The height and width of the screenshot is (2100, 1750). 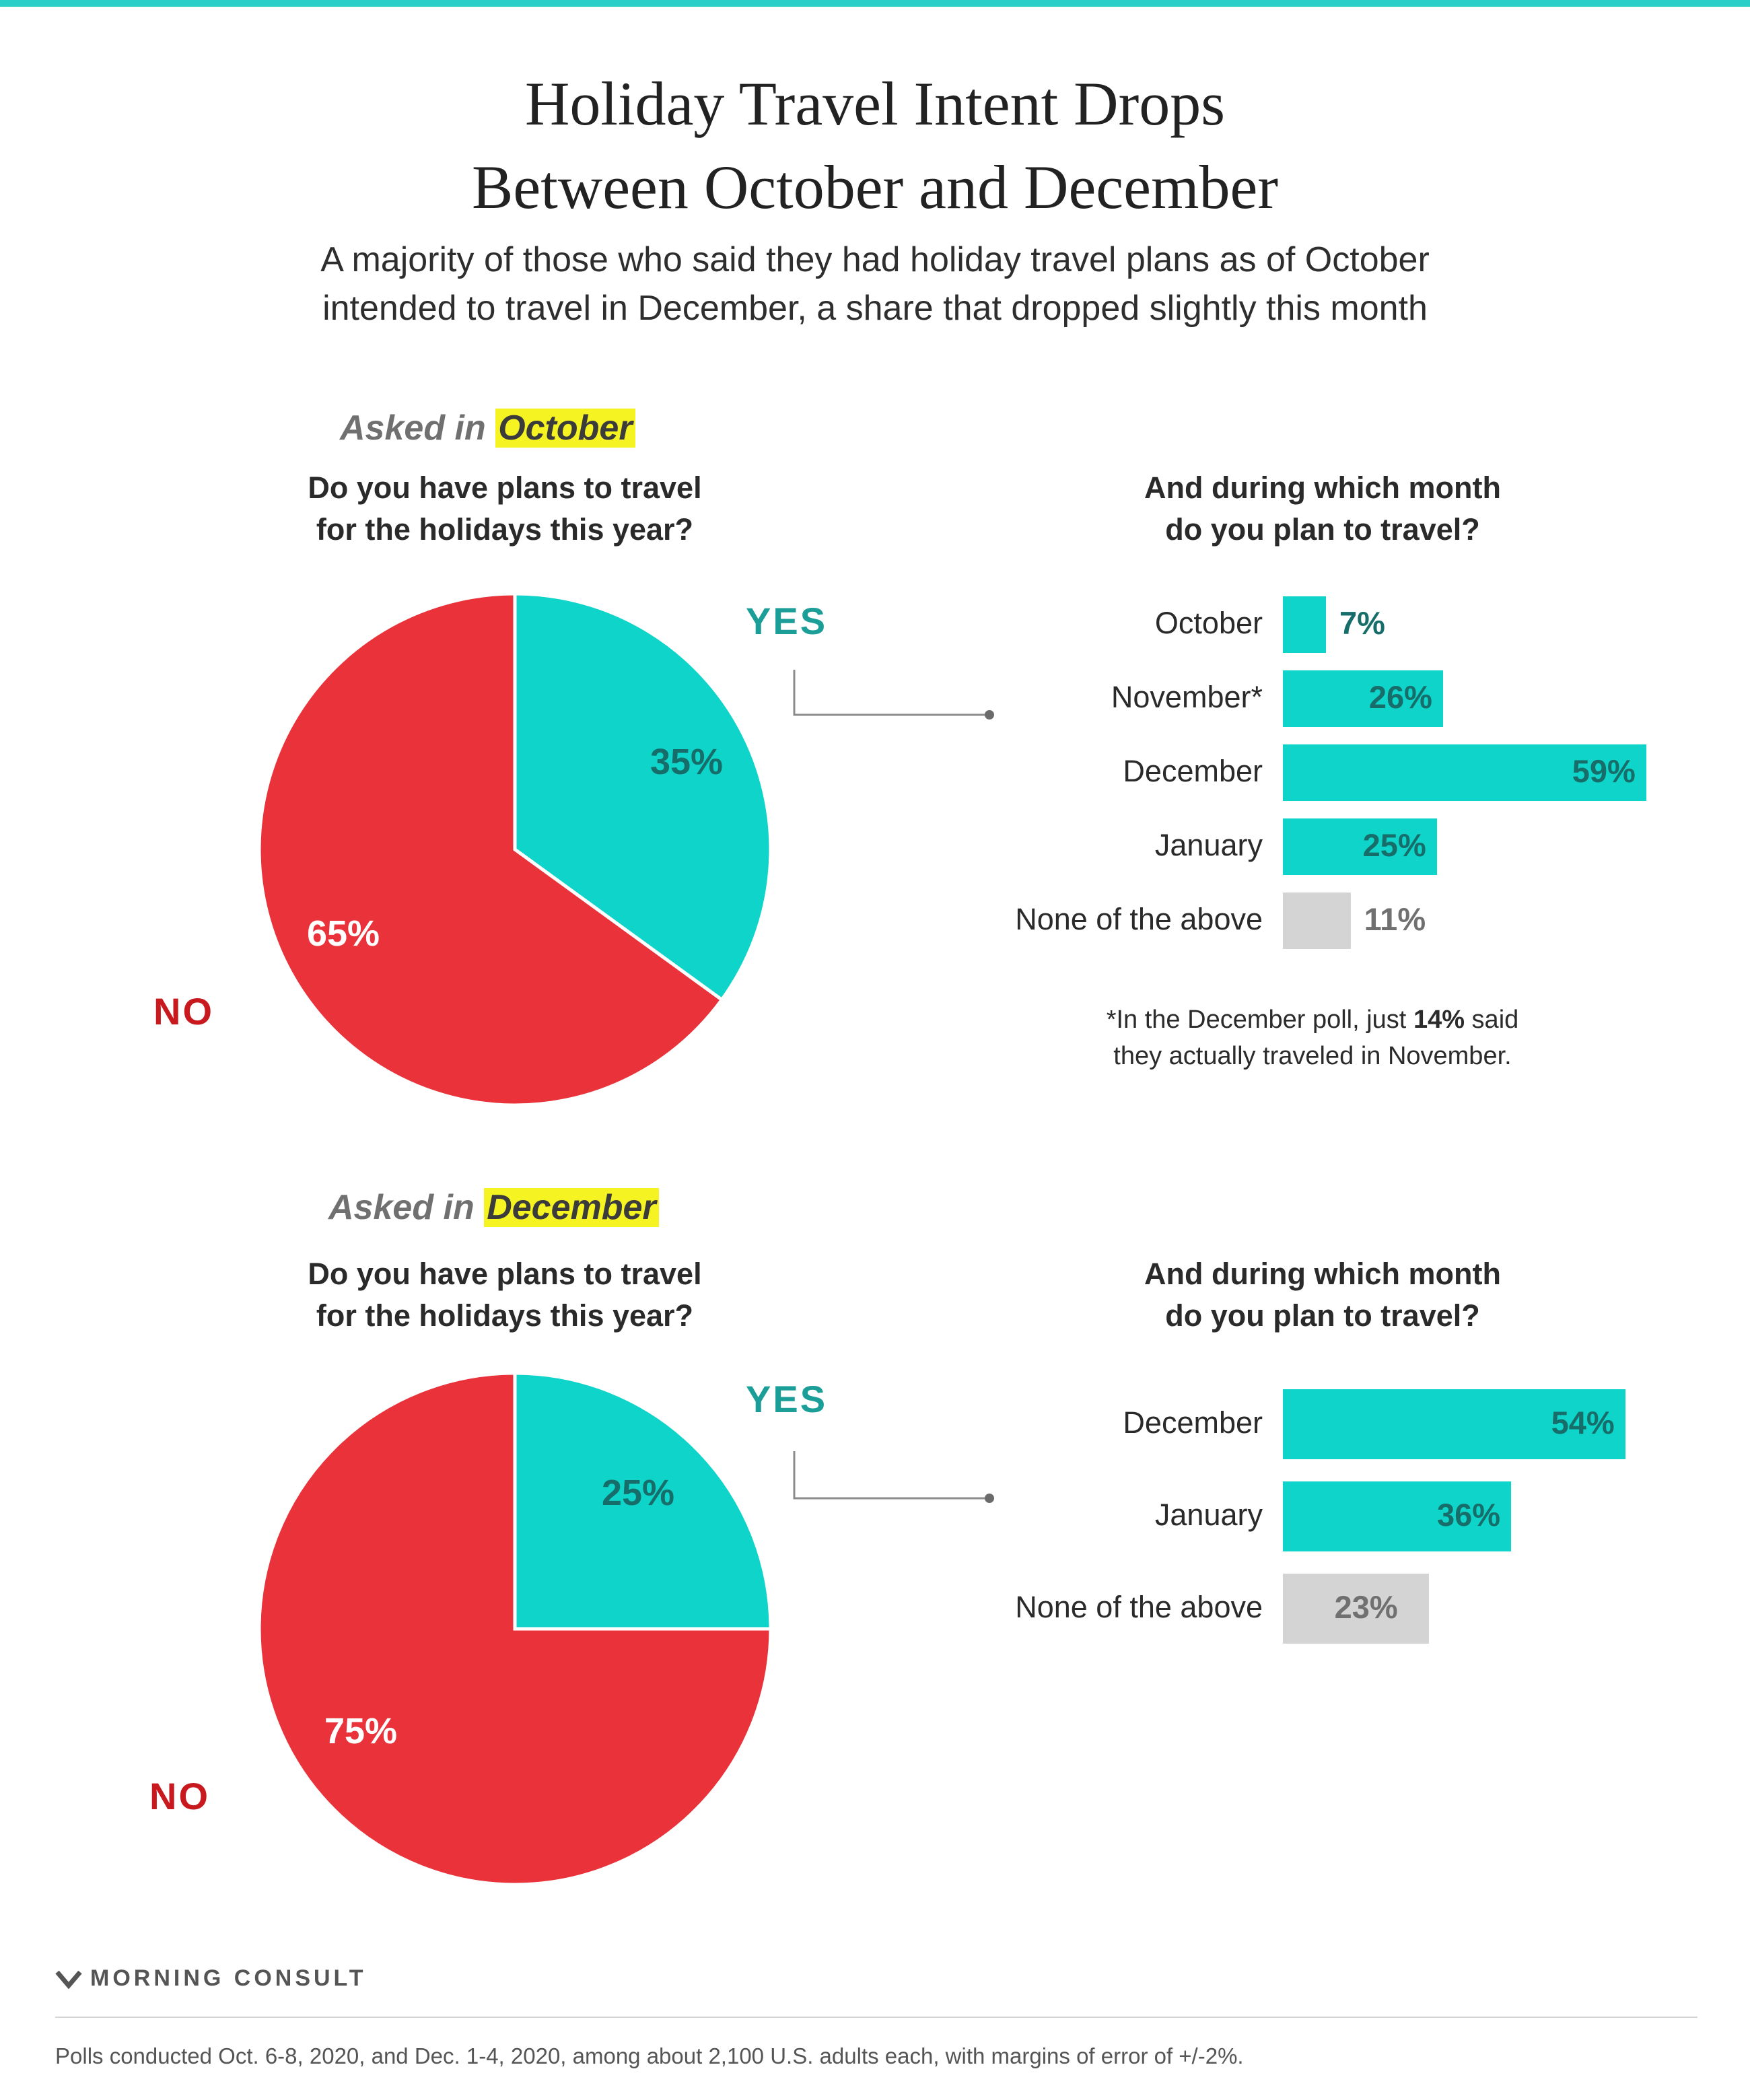 I want to click on bar-october, so click(x=1305, y=624).